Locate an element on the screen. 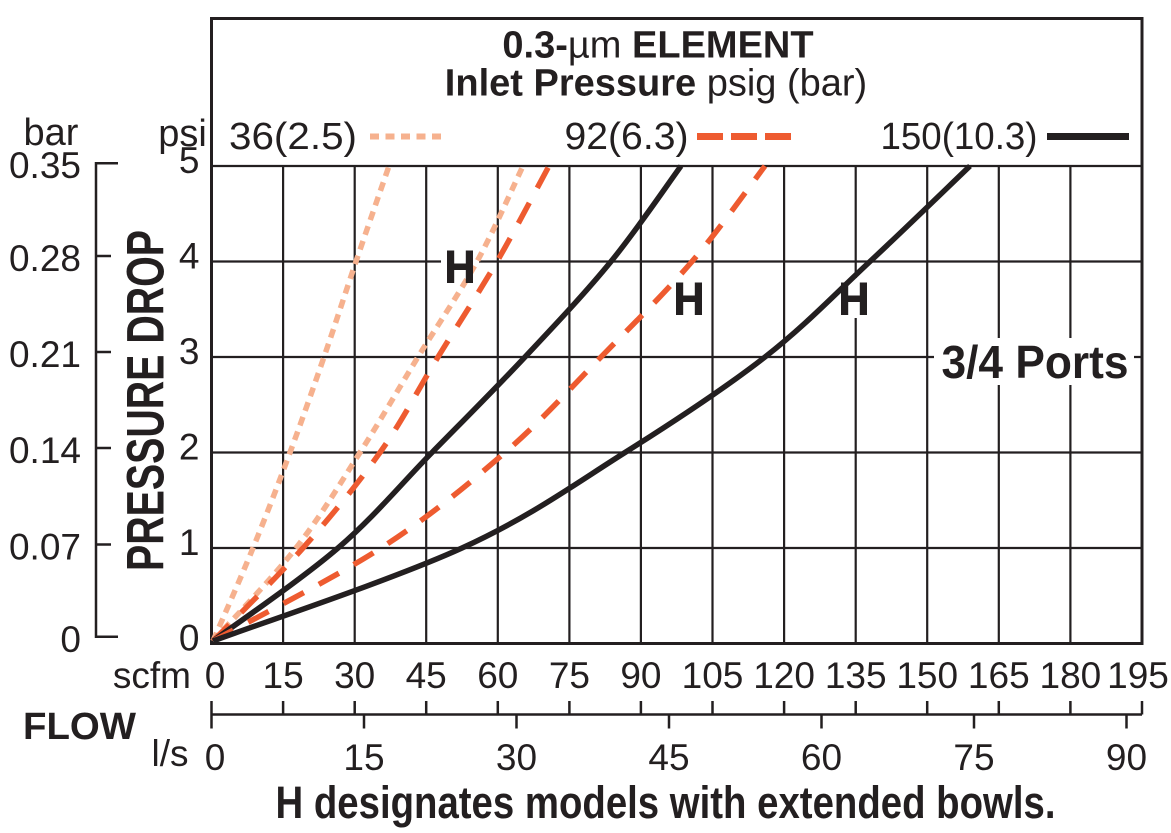  svg-text: 1 is located at coordinates (189, 542).